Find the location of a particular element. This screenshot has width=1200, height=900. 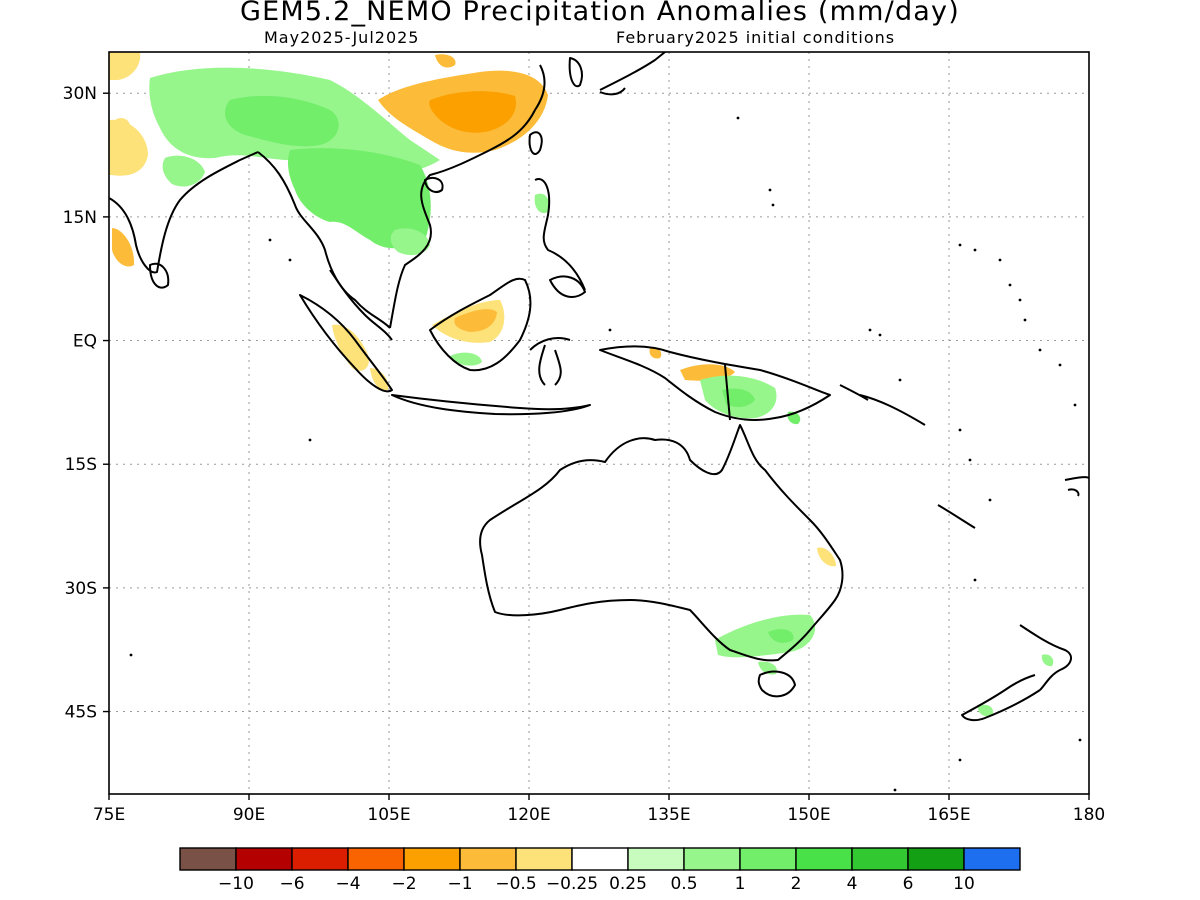

colorbar-label: 0.5 is located at coordinates (683, 884).